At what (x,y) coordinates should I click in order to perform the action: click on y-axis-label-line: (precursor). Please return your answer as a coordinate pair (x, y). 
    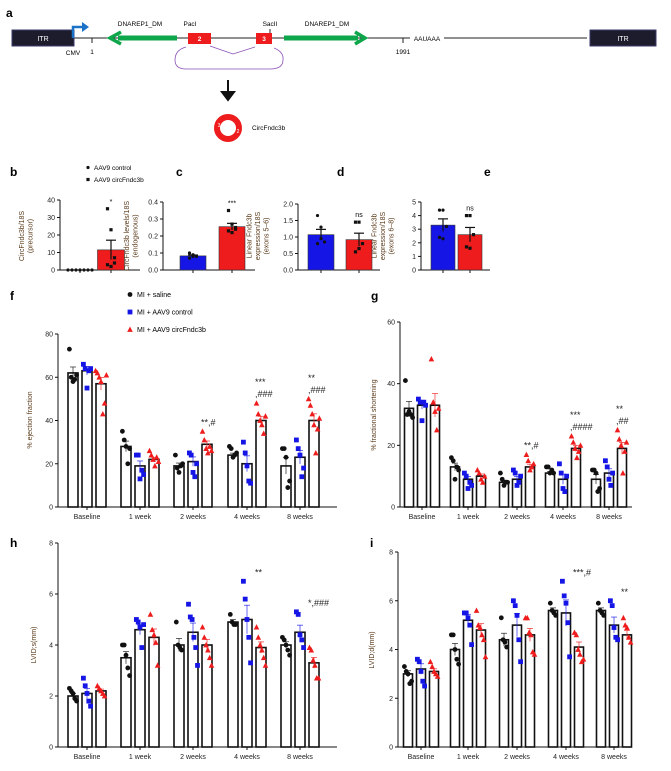
    Looking at the image, I should click on (30, 236).